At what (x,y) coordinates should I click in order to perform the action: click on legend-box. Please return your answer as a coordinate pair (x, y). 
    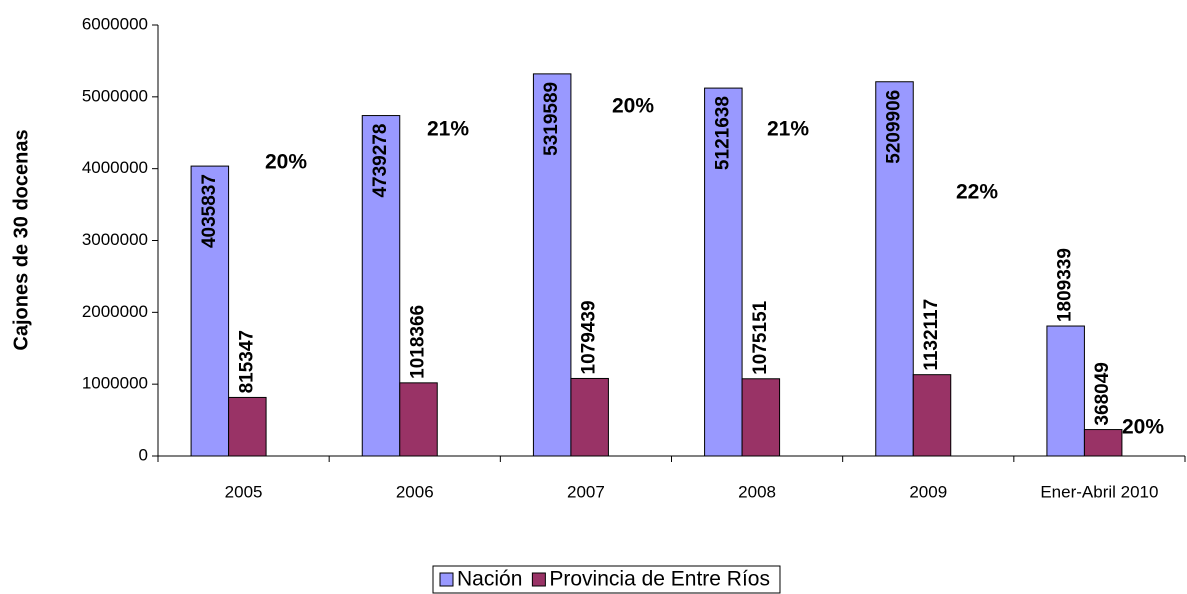
    Looking at the image, I should click on (606, 579).